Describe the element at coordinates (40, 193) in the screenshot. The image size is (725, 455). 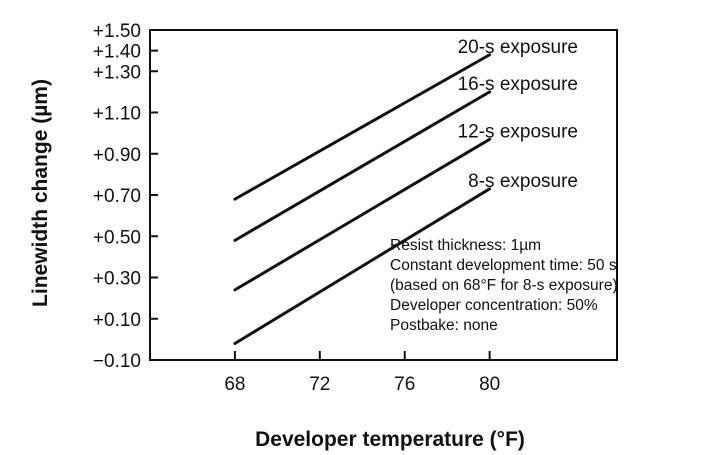
I see `y-axis-title: Linewidth change (µm)` at that location.